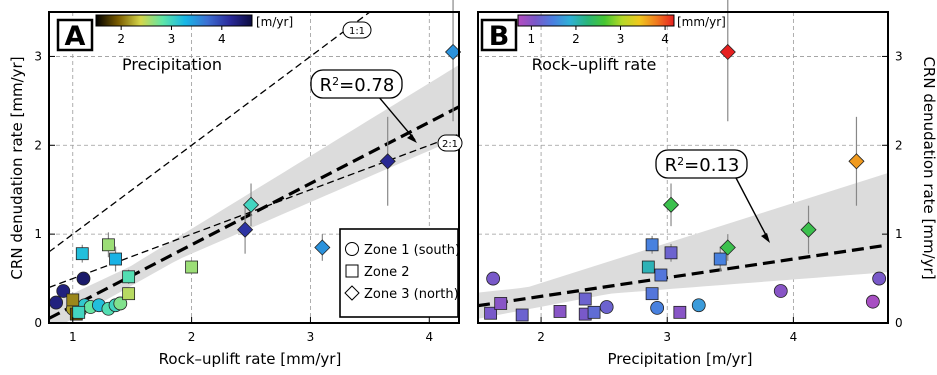  Describe the element at coordinates (751, 207) in the screenshot. I see `panel-b-r2-pointer` at that location.